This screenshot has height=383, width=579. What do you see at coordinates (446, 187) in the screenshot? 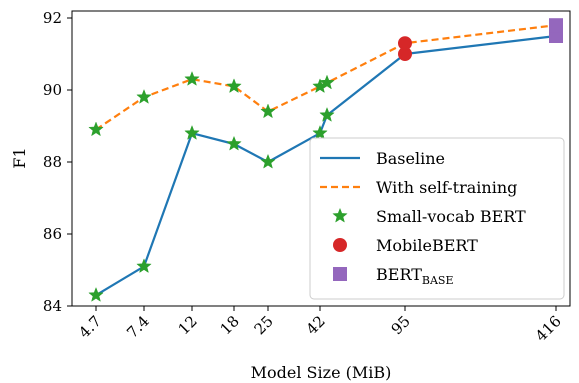
I see `legend-self-training-label: With self-training` at bounding box center [446, 187].